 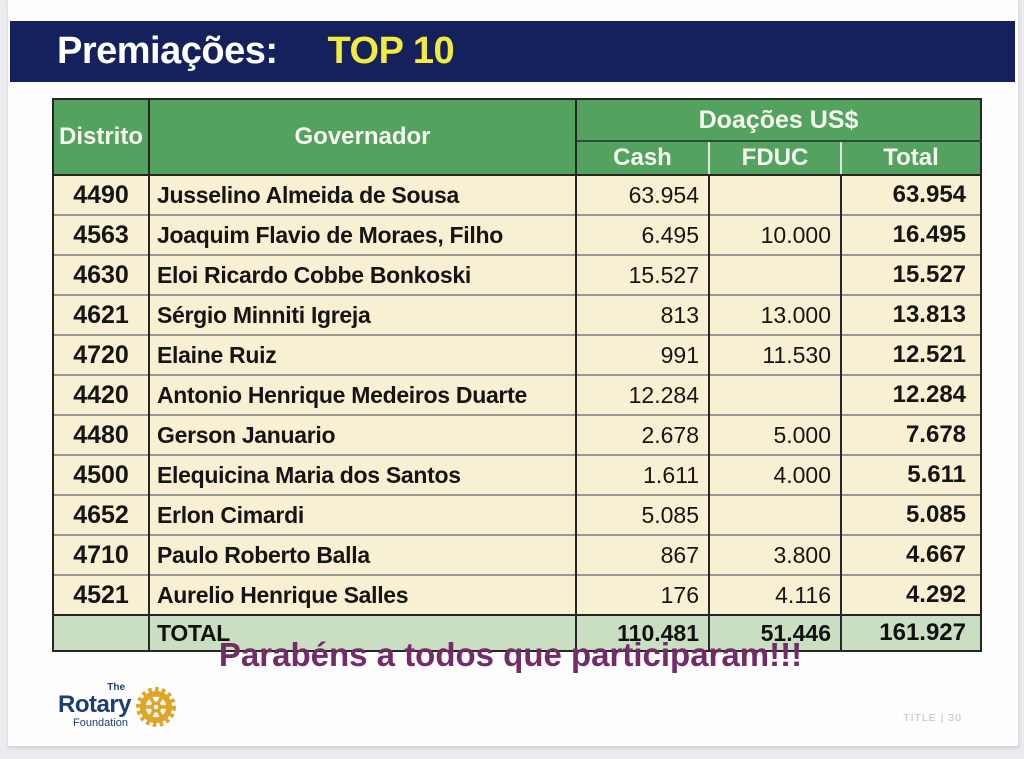 What do you see at coordinates (101, 354) in the screenshot?
I see `district-cell: 4720` at bounding box center [101, 354].